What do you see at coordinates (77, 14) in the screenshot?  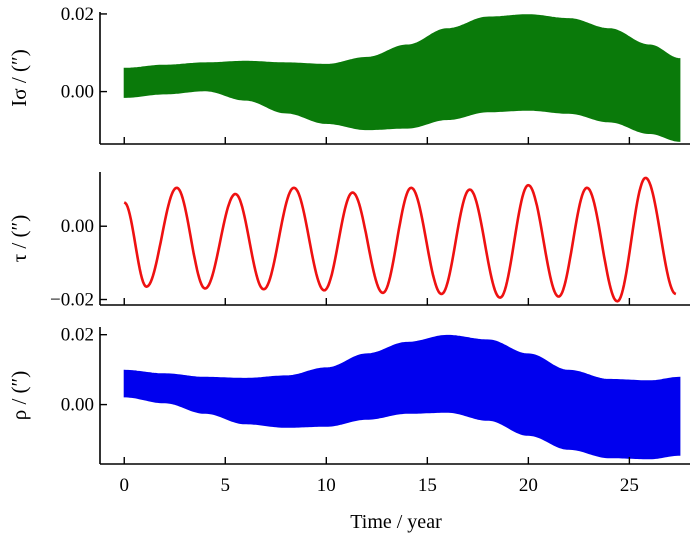 I see `y-tick-label-1-1: 0.02` at bounding box center [77, 14].